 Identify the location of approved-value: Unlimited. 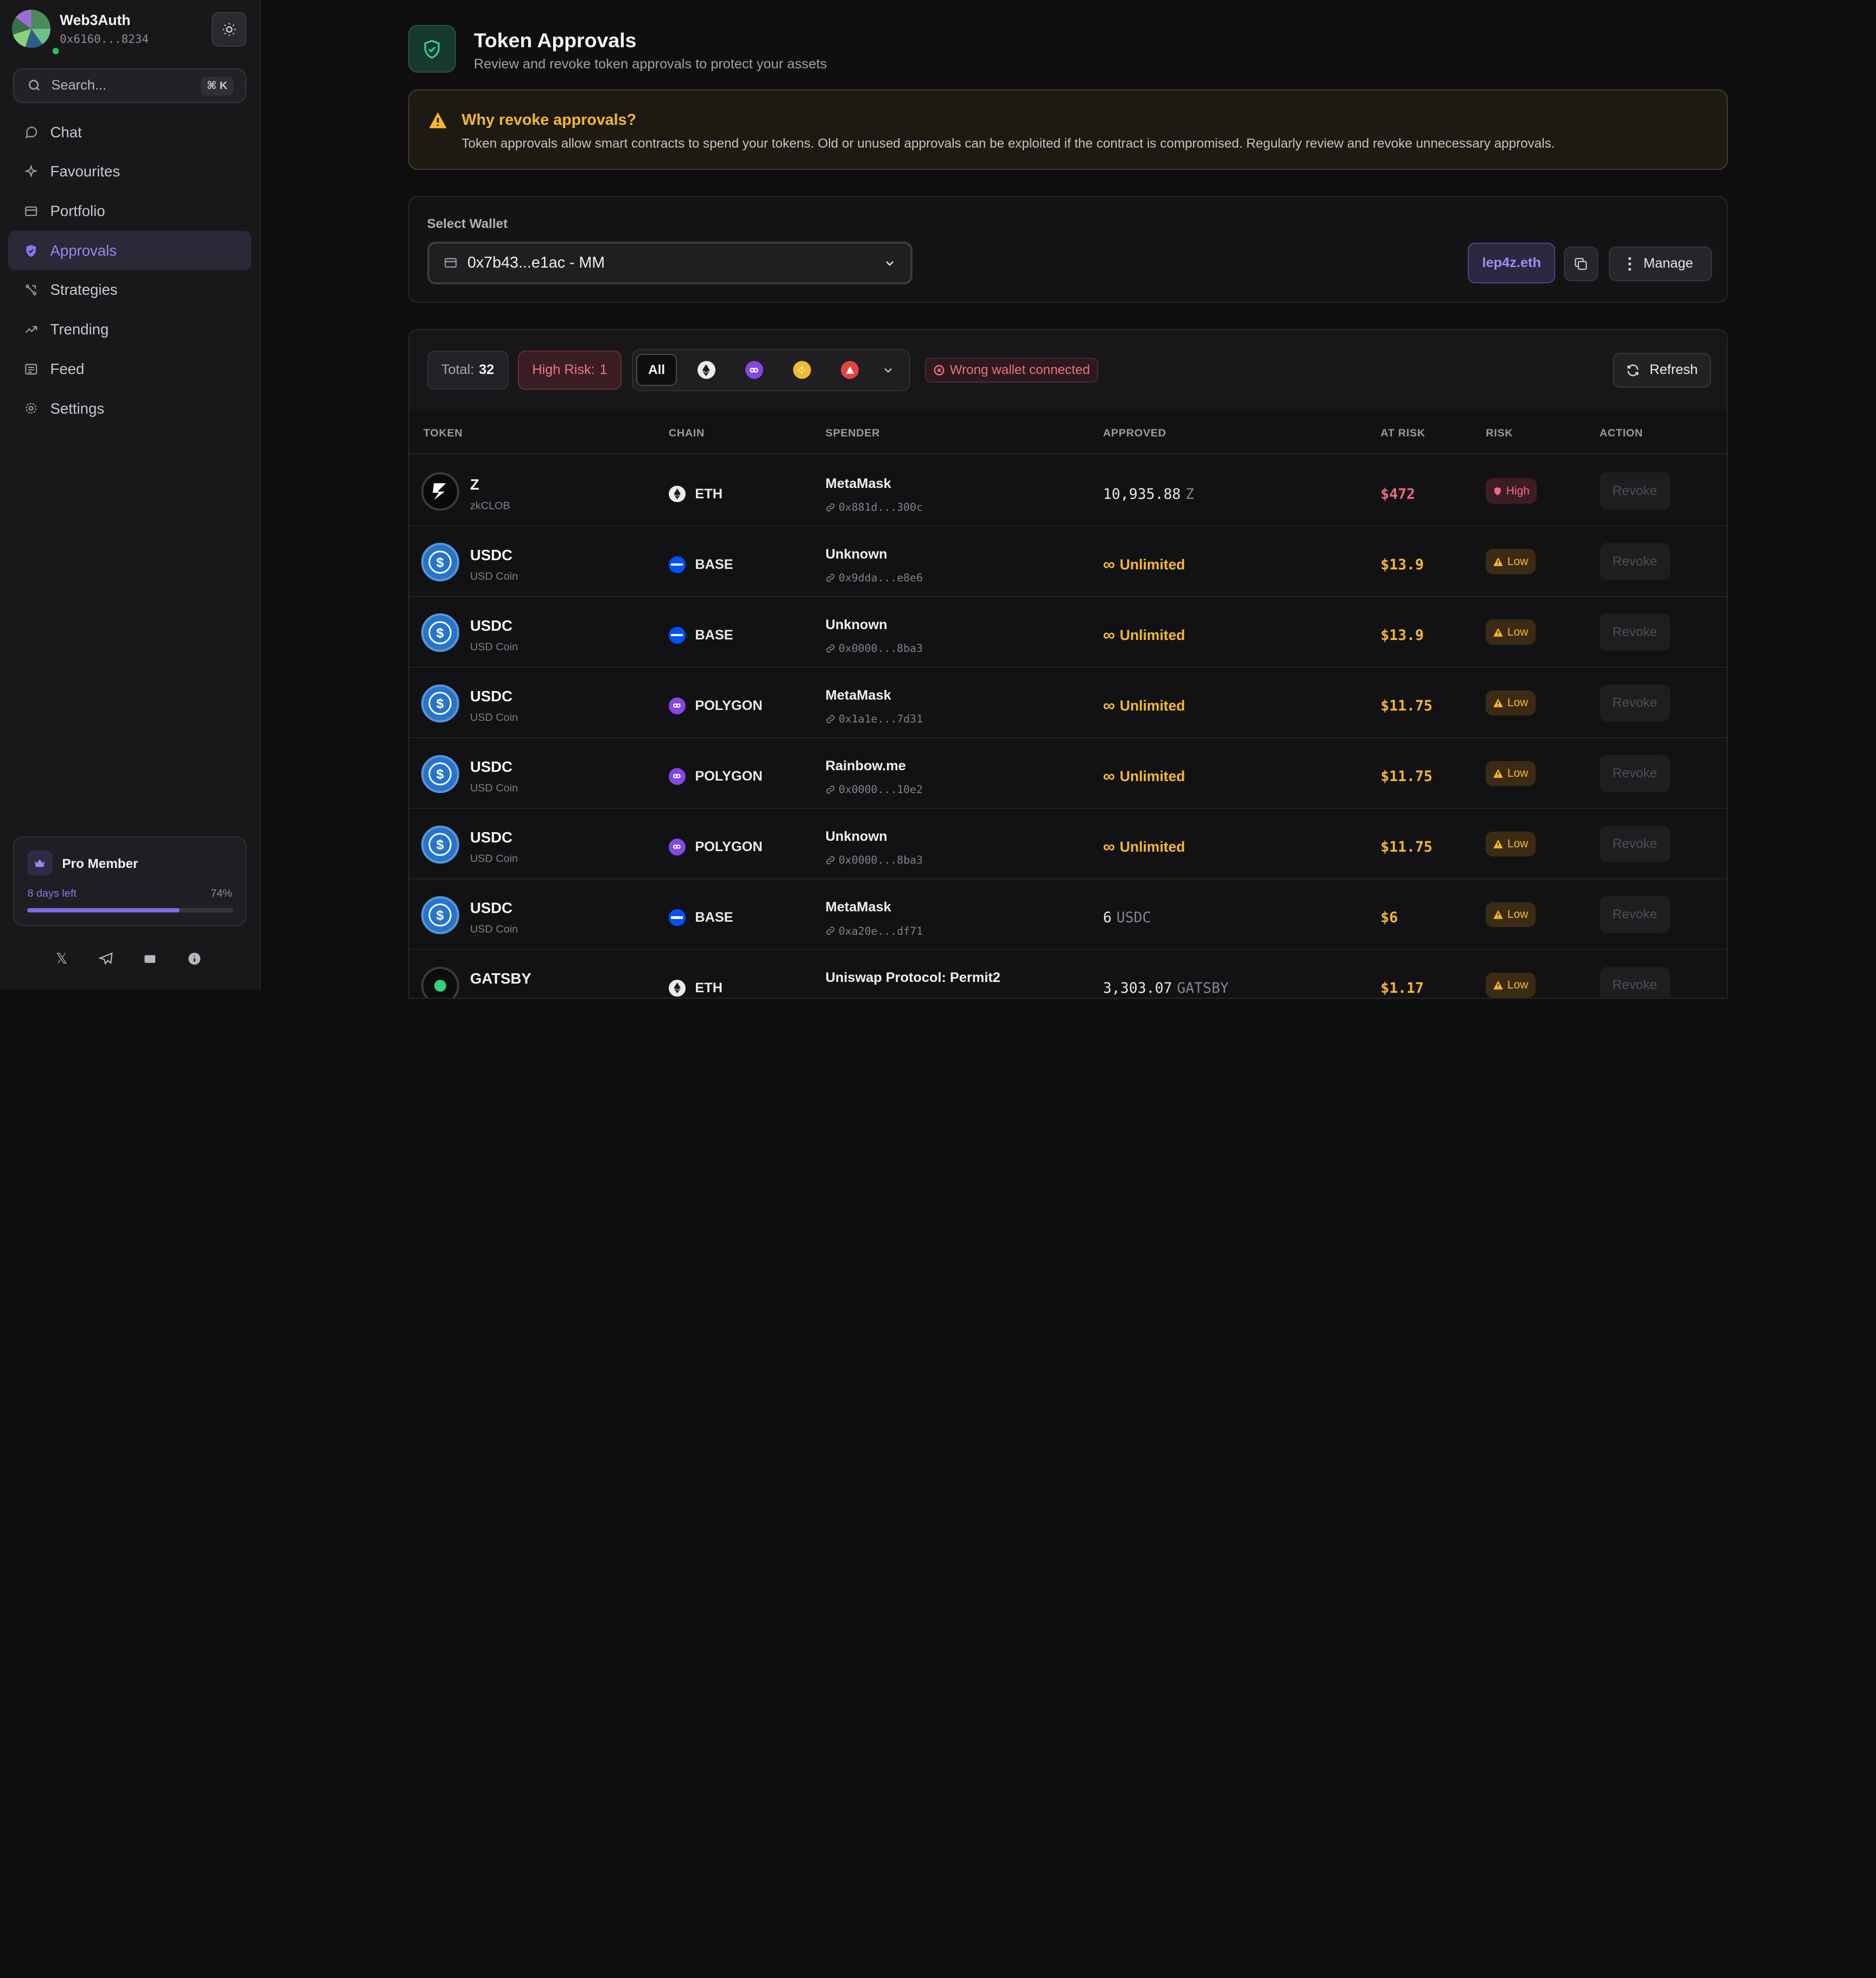
(1152, 634).